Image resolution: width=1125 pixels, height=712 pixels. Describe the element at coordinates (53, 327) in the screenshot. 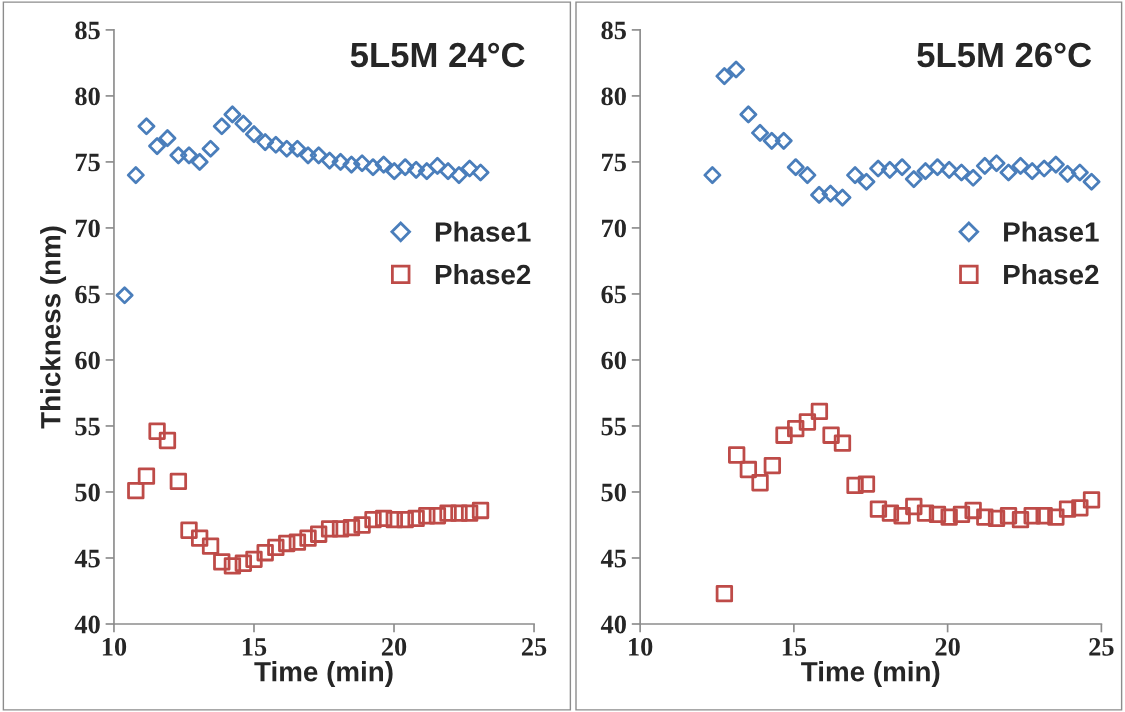

I see `y-axis-title: Thickness (nm)` at that location.